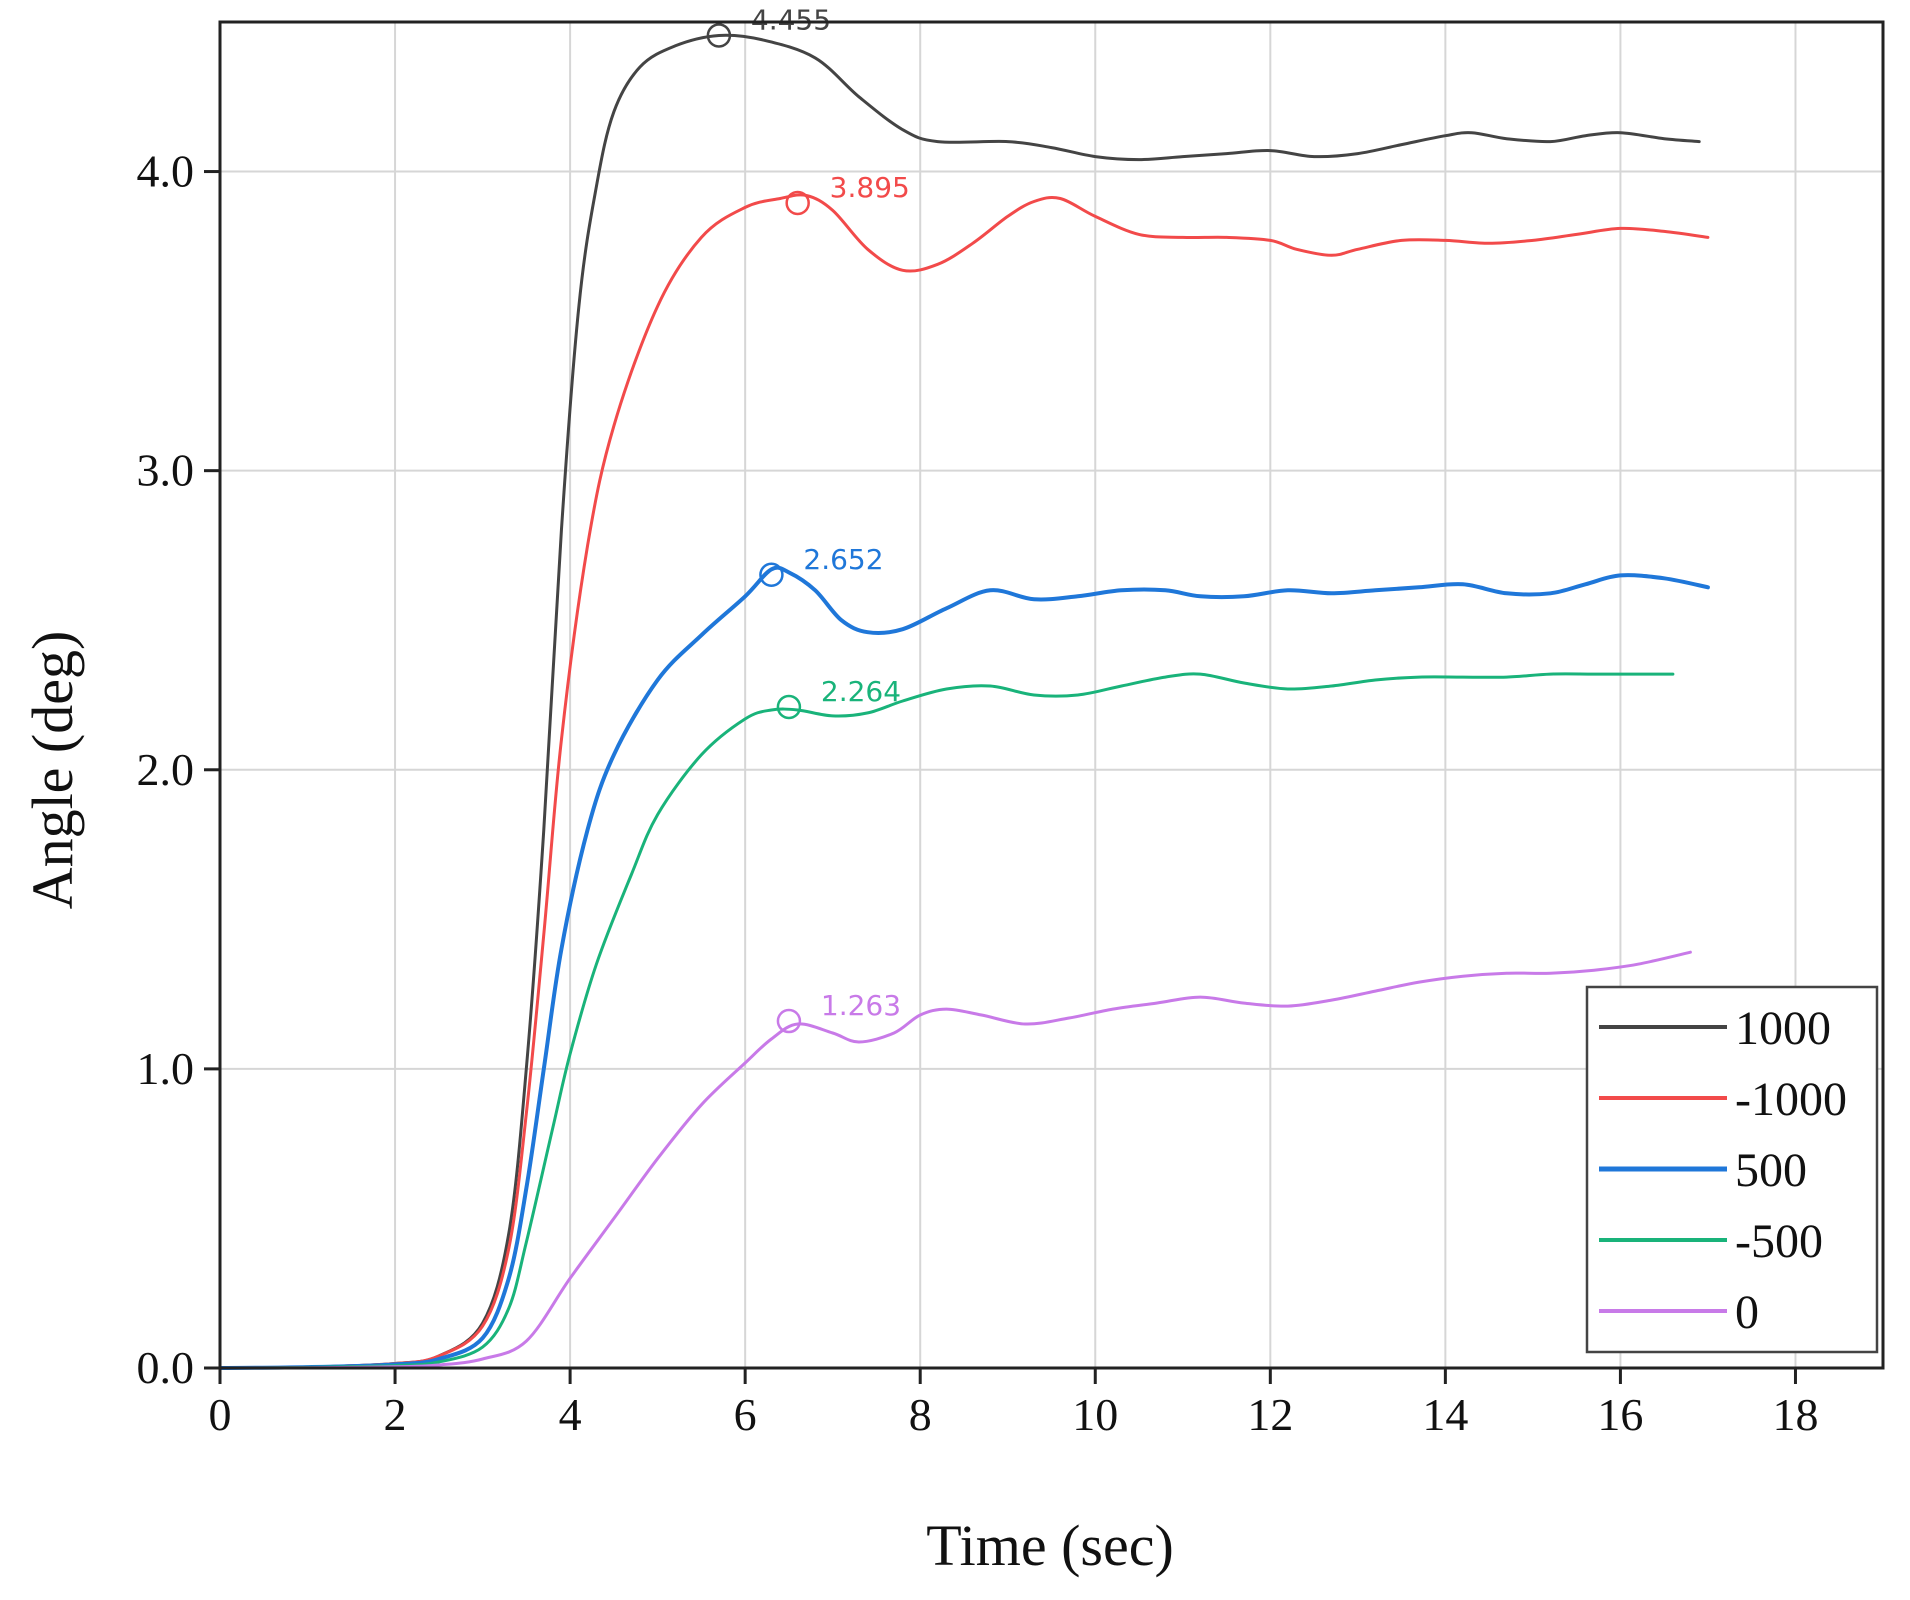  What do you see at coordinates (1050, 1545) in the screenshot?
I see `x-axis-title: Time (sec)` at bounding box center [1050, 1545].